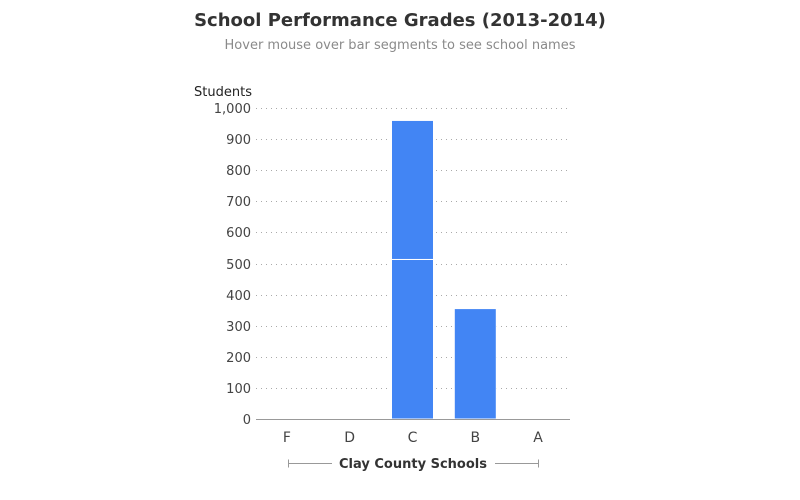 The height and width of the screenshot is (500, 800). I want to click on y-tick-label: 900, so click(238, 140).